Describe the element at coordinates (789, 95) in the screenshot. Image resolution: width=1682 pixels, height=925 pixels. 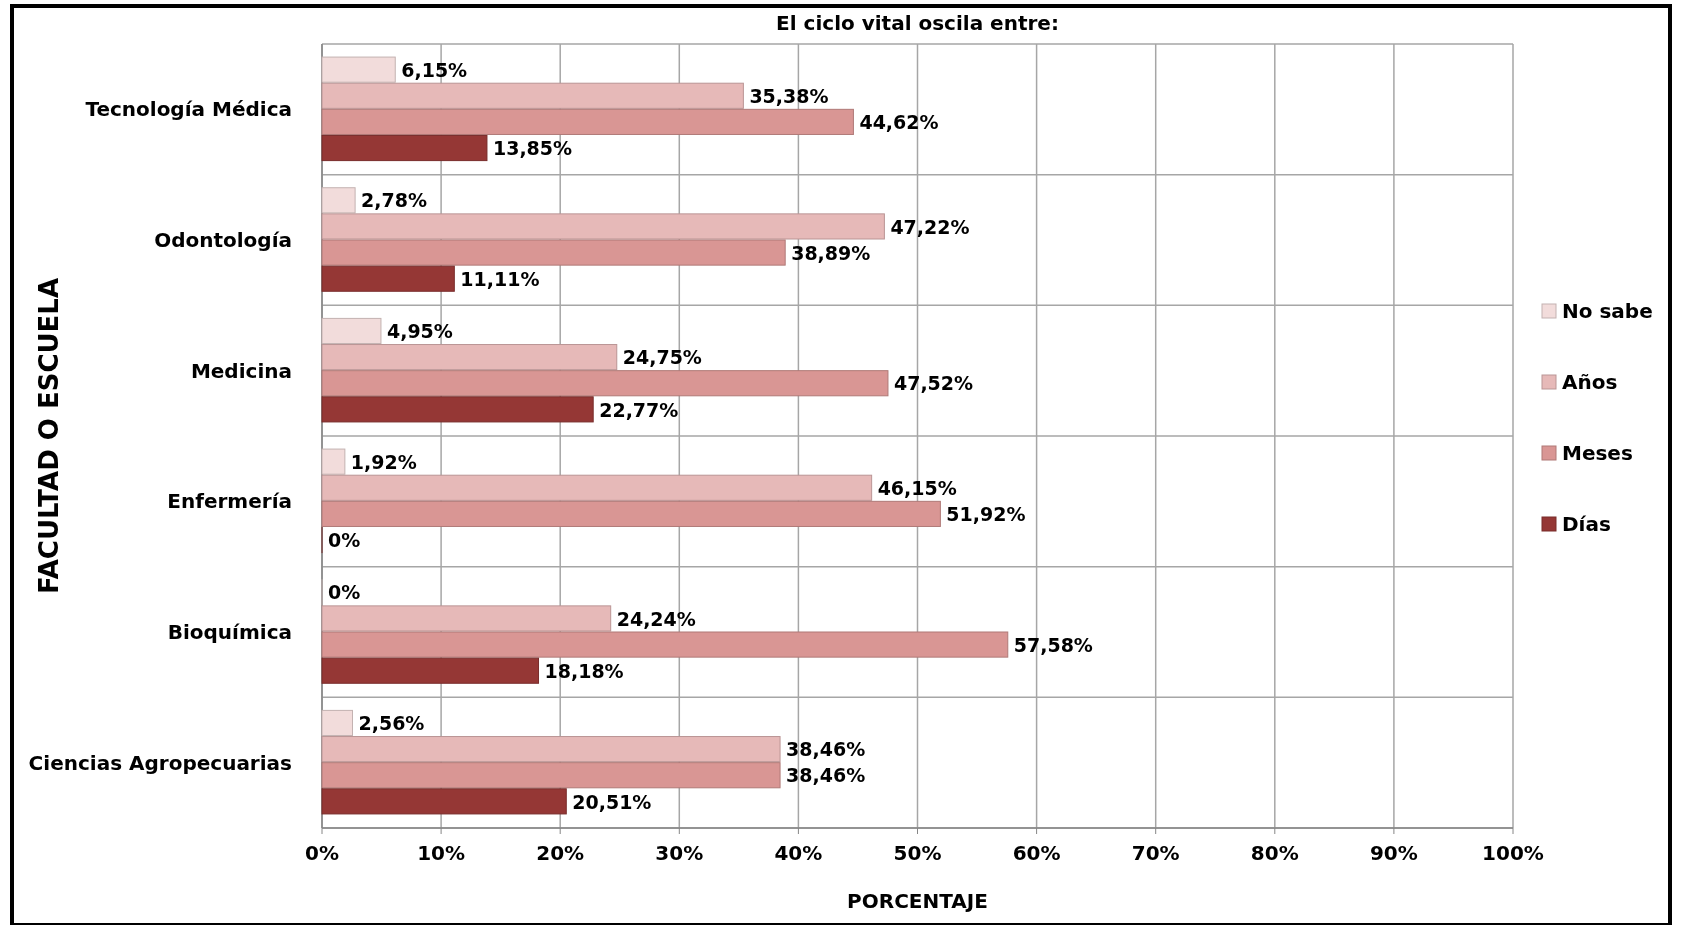
I see `data-label: 35,38%` at that location.